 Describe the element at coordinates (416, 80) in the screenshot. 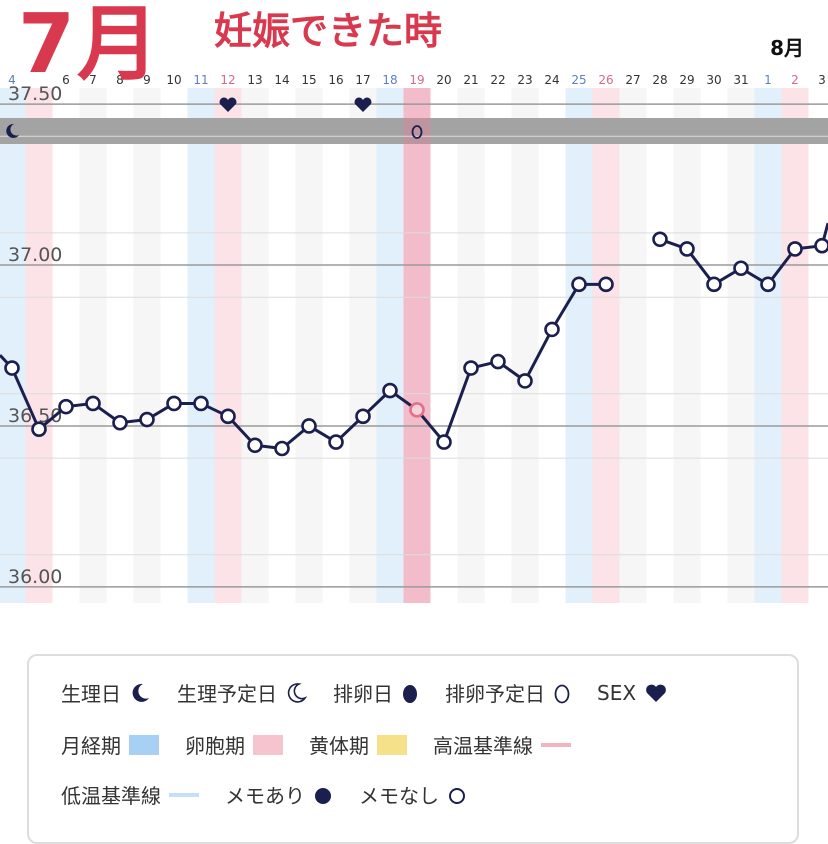

I see `x-tick-label: 19` at that location.